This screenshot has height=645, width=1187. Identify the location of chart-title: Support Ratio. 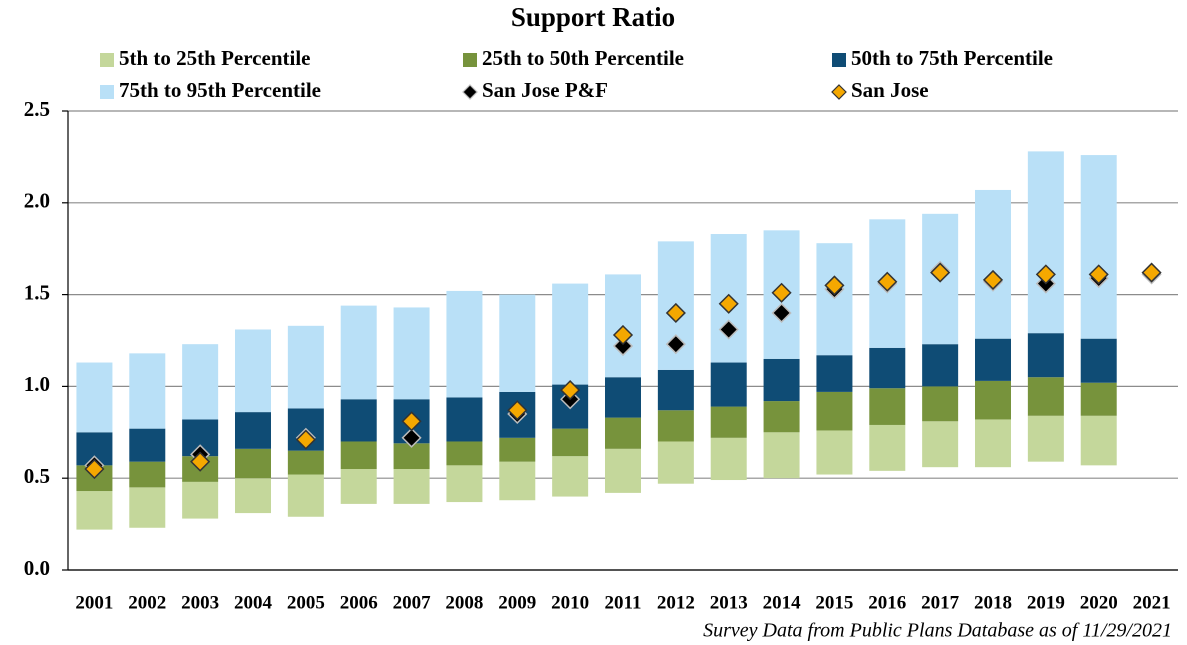
(593, 17).